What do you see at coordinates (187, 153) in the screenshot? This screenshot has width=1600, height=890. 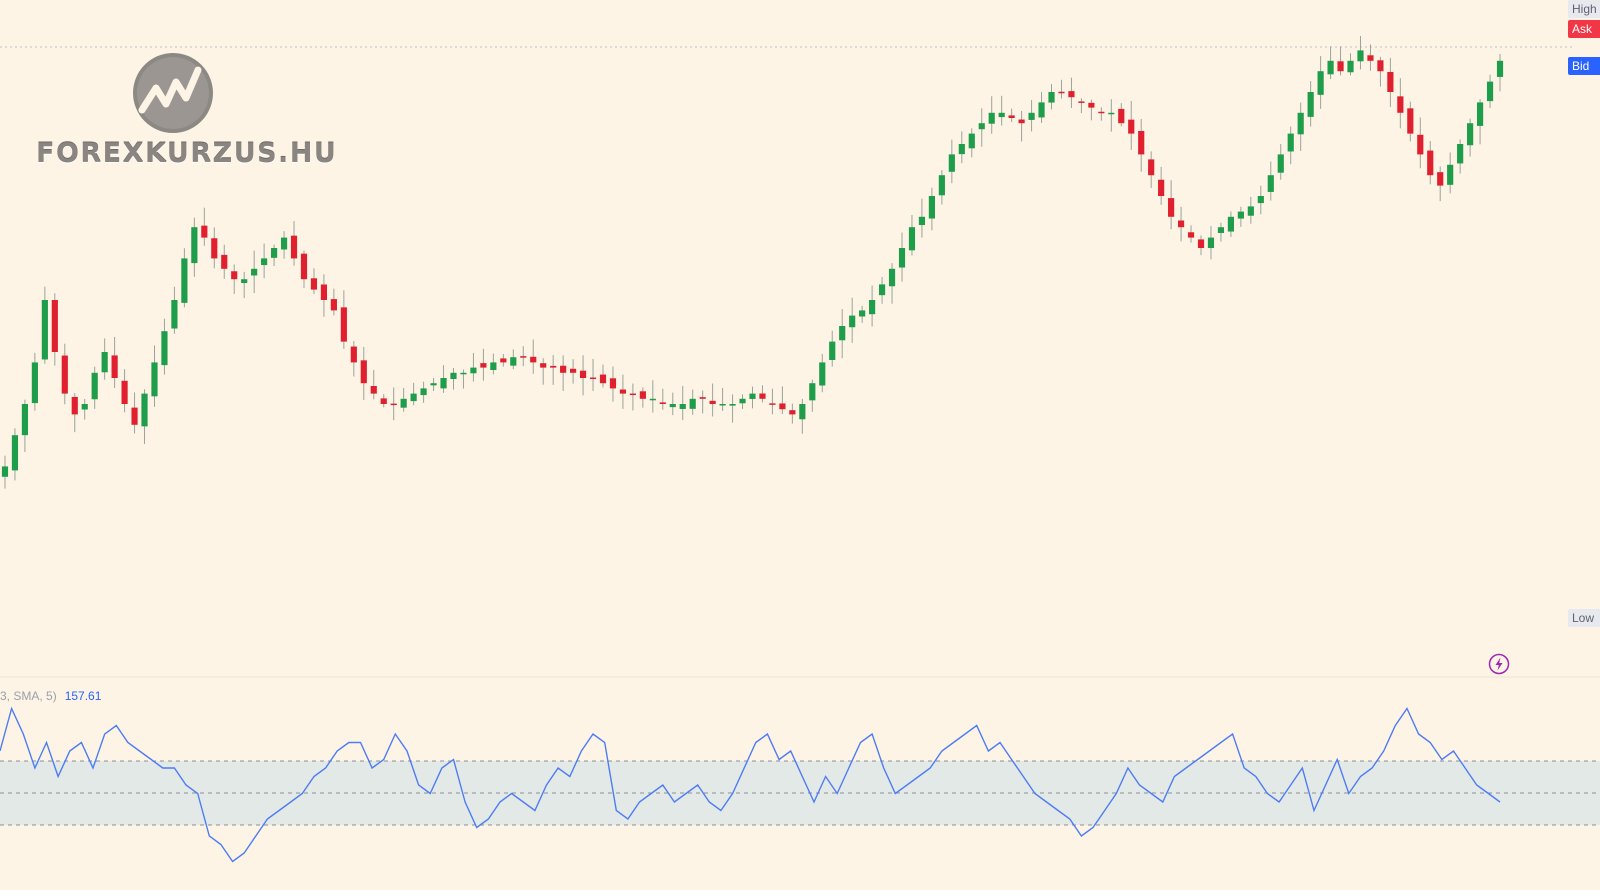 I see `logo-text: FOREXKURZUS.HU` at bounding box center [187, 153].